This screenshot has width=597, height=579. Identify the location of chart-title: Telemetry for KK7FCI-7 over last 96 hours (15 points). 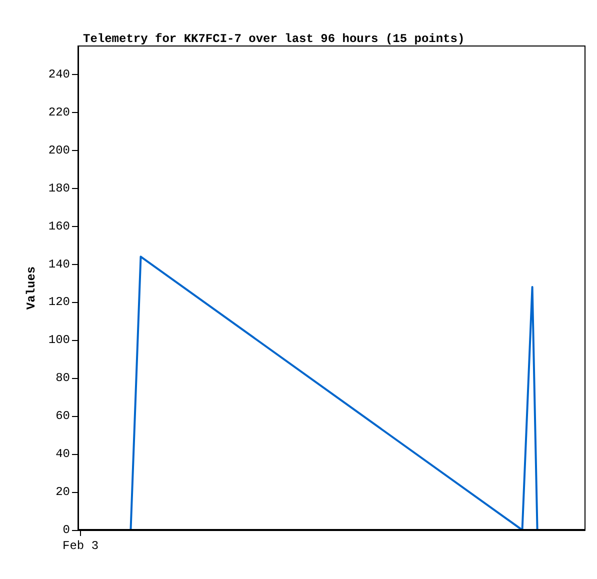
(274, 39).